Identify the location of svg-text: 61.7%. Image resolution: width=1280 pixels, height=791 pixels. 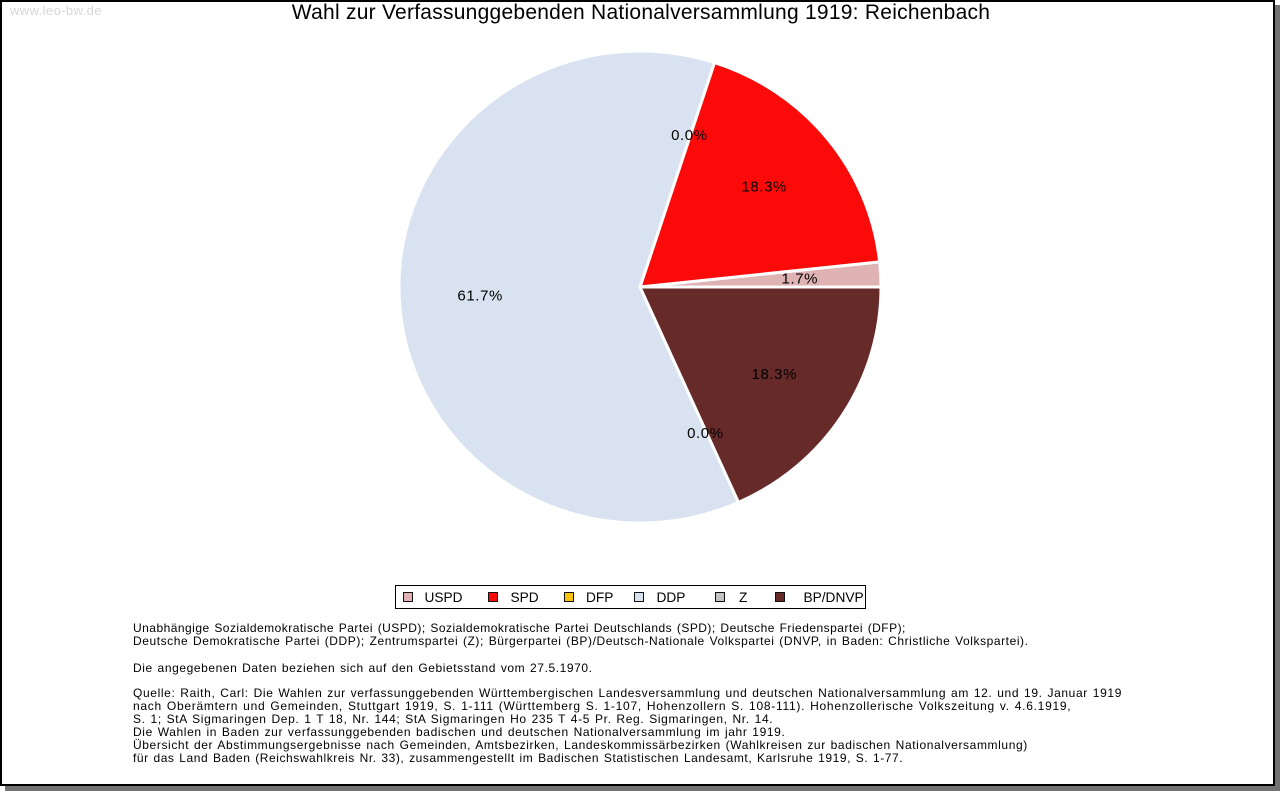
(480, 296).